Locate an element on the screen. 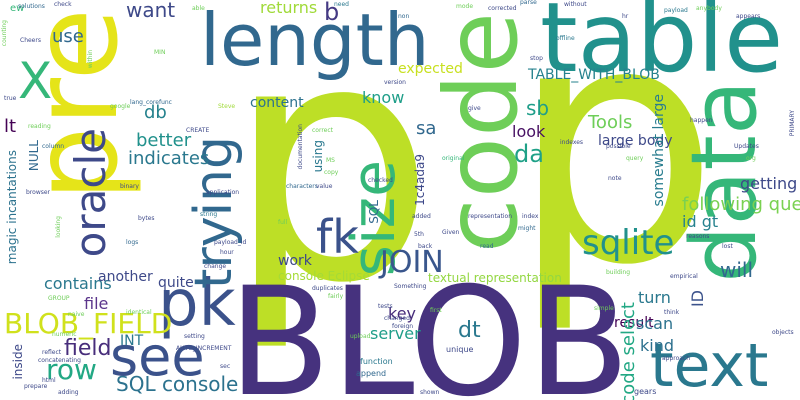 The width and height of the screenshot is (800, 400). word: expected is located at coordinates (430, 69).